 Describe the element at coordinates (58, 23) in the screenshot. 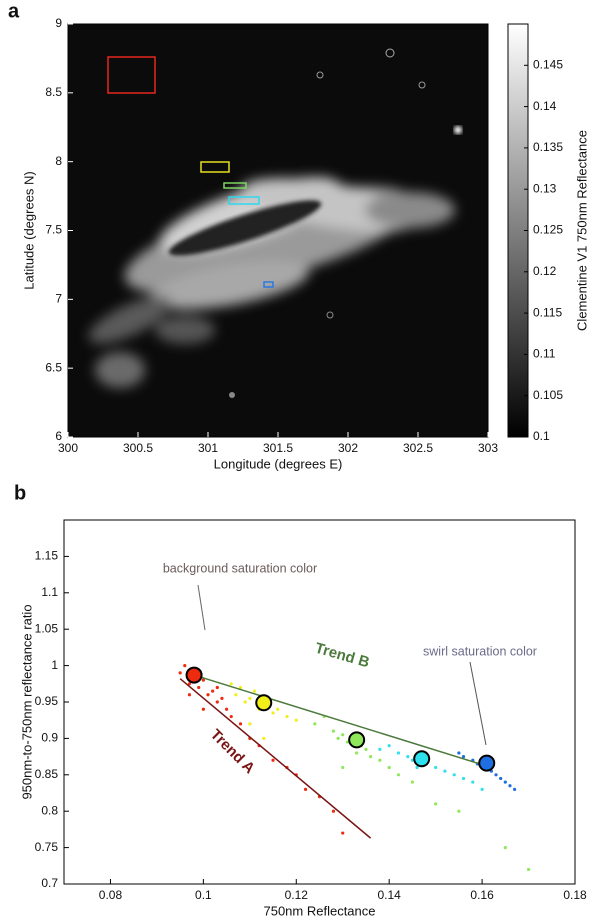

I see `y-tick-label: 9` at that location.